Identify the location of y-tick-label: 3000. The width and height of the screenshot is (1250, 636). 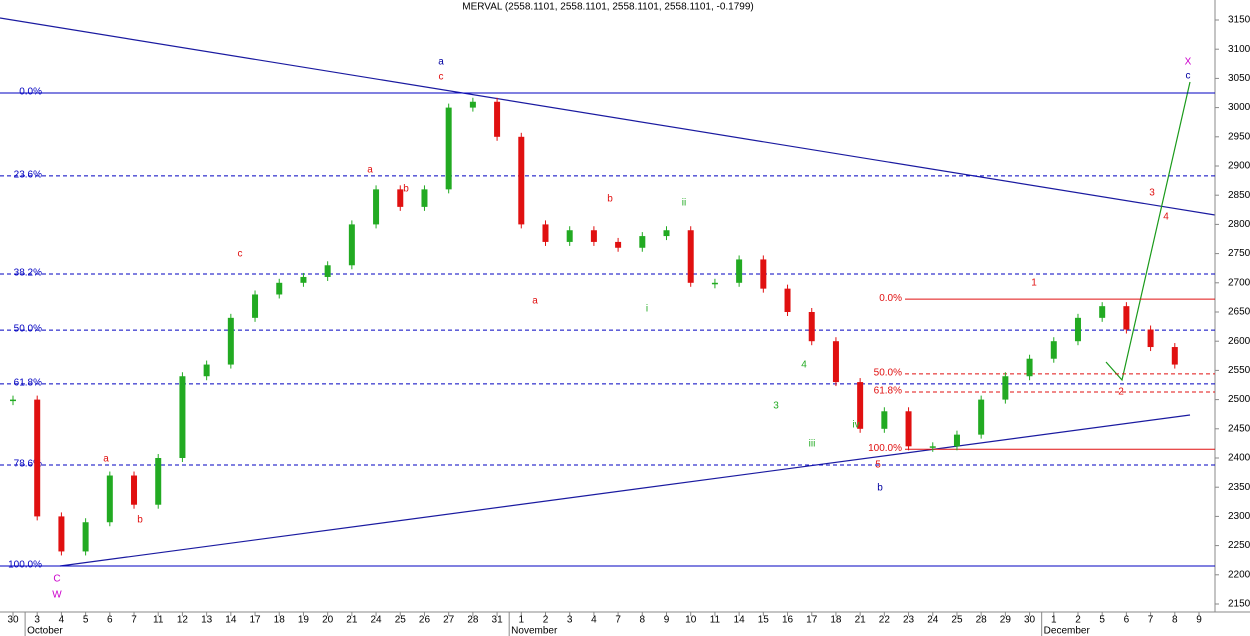
(1239, 107).